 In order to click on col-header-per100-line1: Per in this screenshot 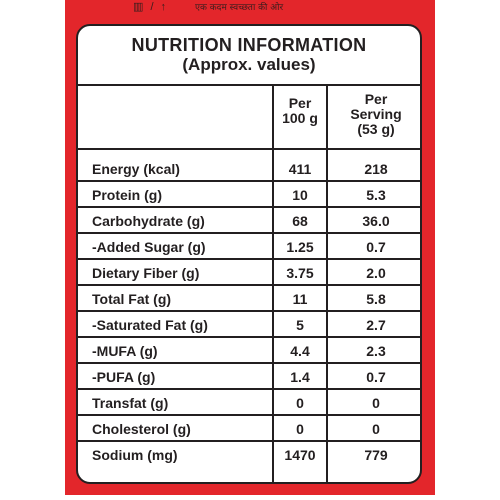, I will do `click(300, 103)`.